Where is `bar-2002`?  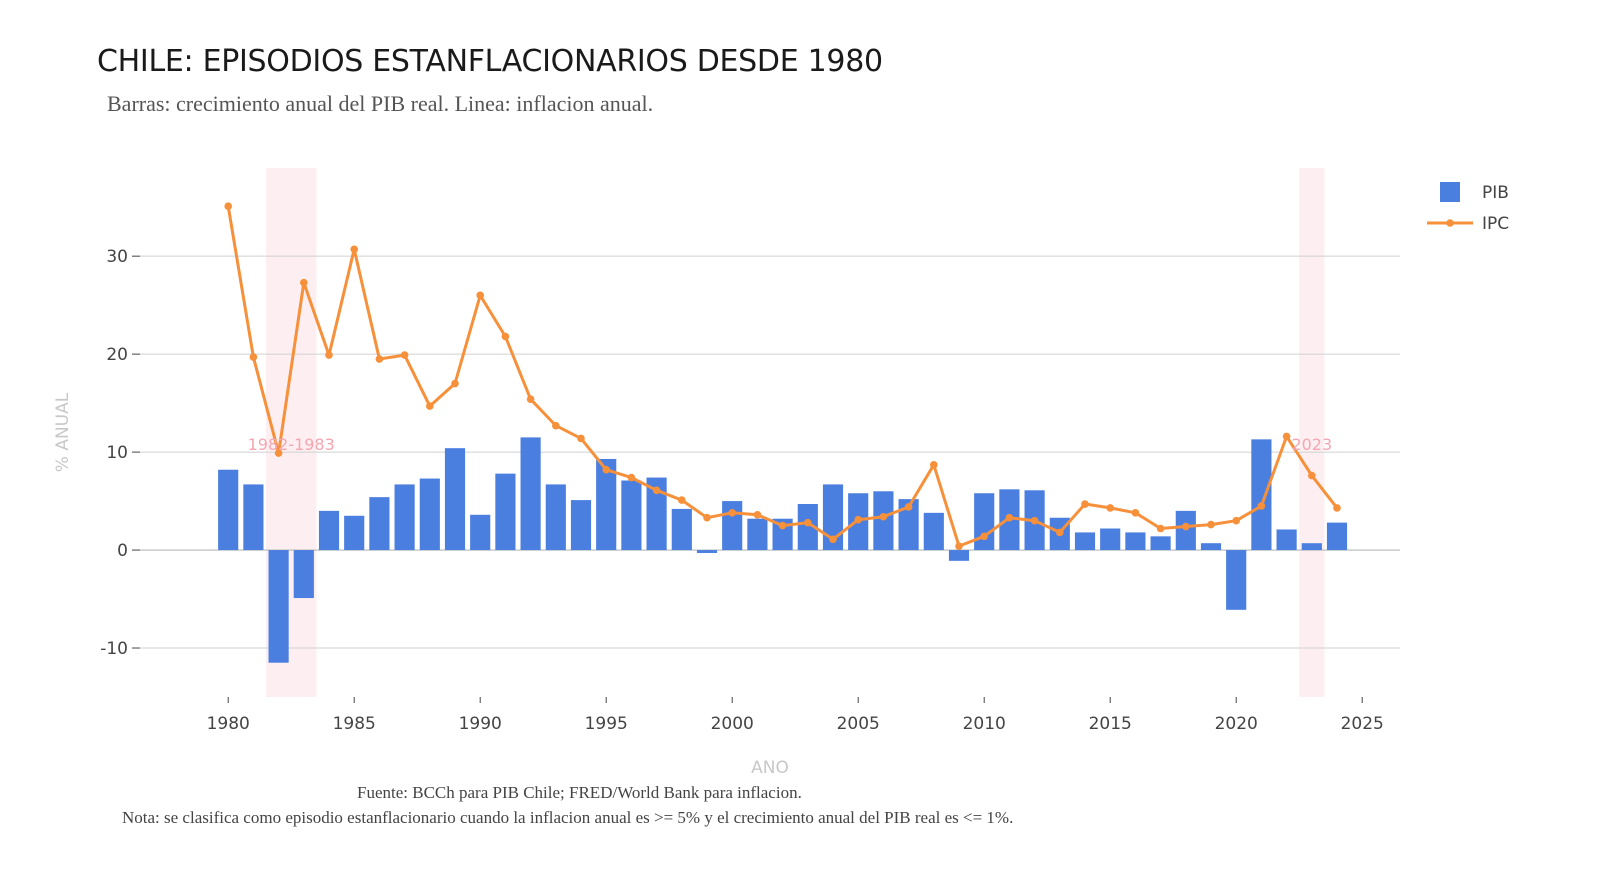
bar-2002 is located at coordinates (782, 534).